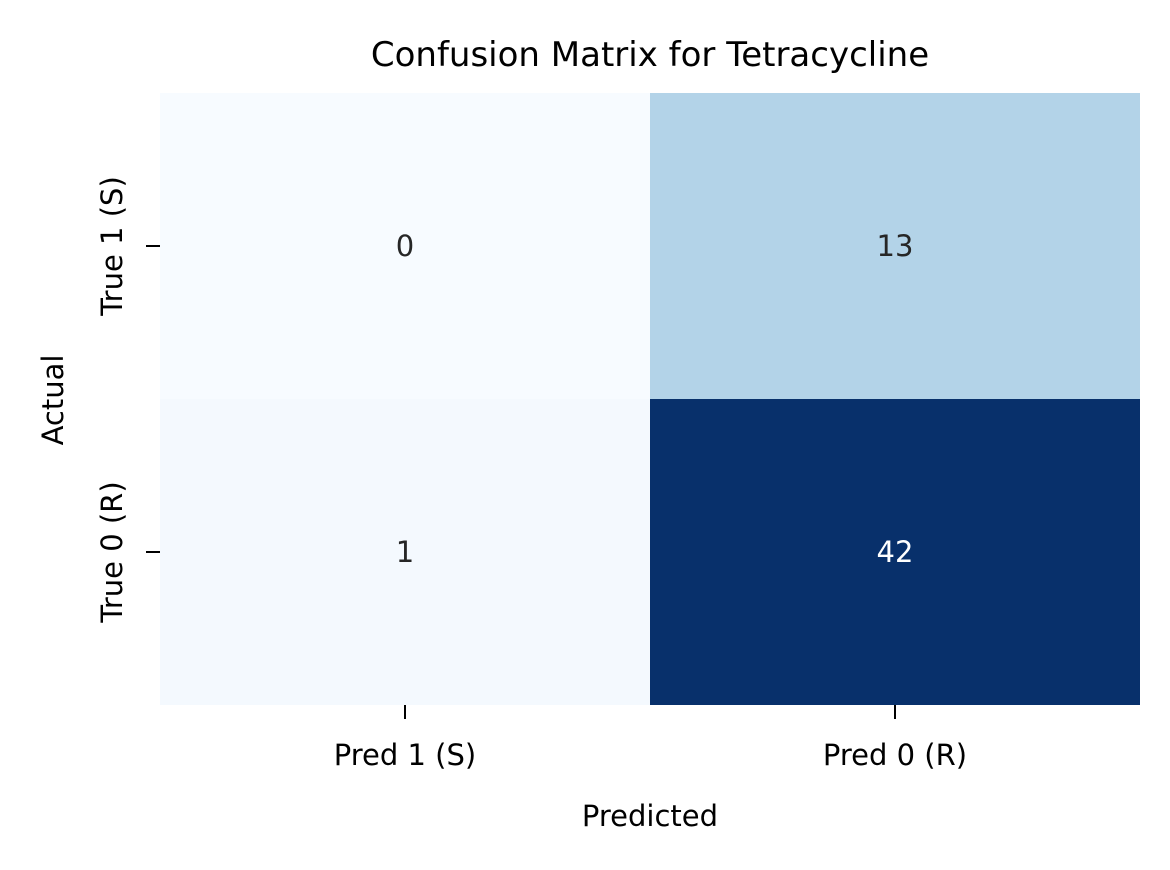 Image resolution: width=1170 pixels, height=870 pixels. I want to click on y-tick-label: True 1 (S), so click(112, 246).